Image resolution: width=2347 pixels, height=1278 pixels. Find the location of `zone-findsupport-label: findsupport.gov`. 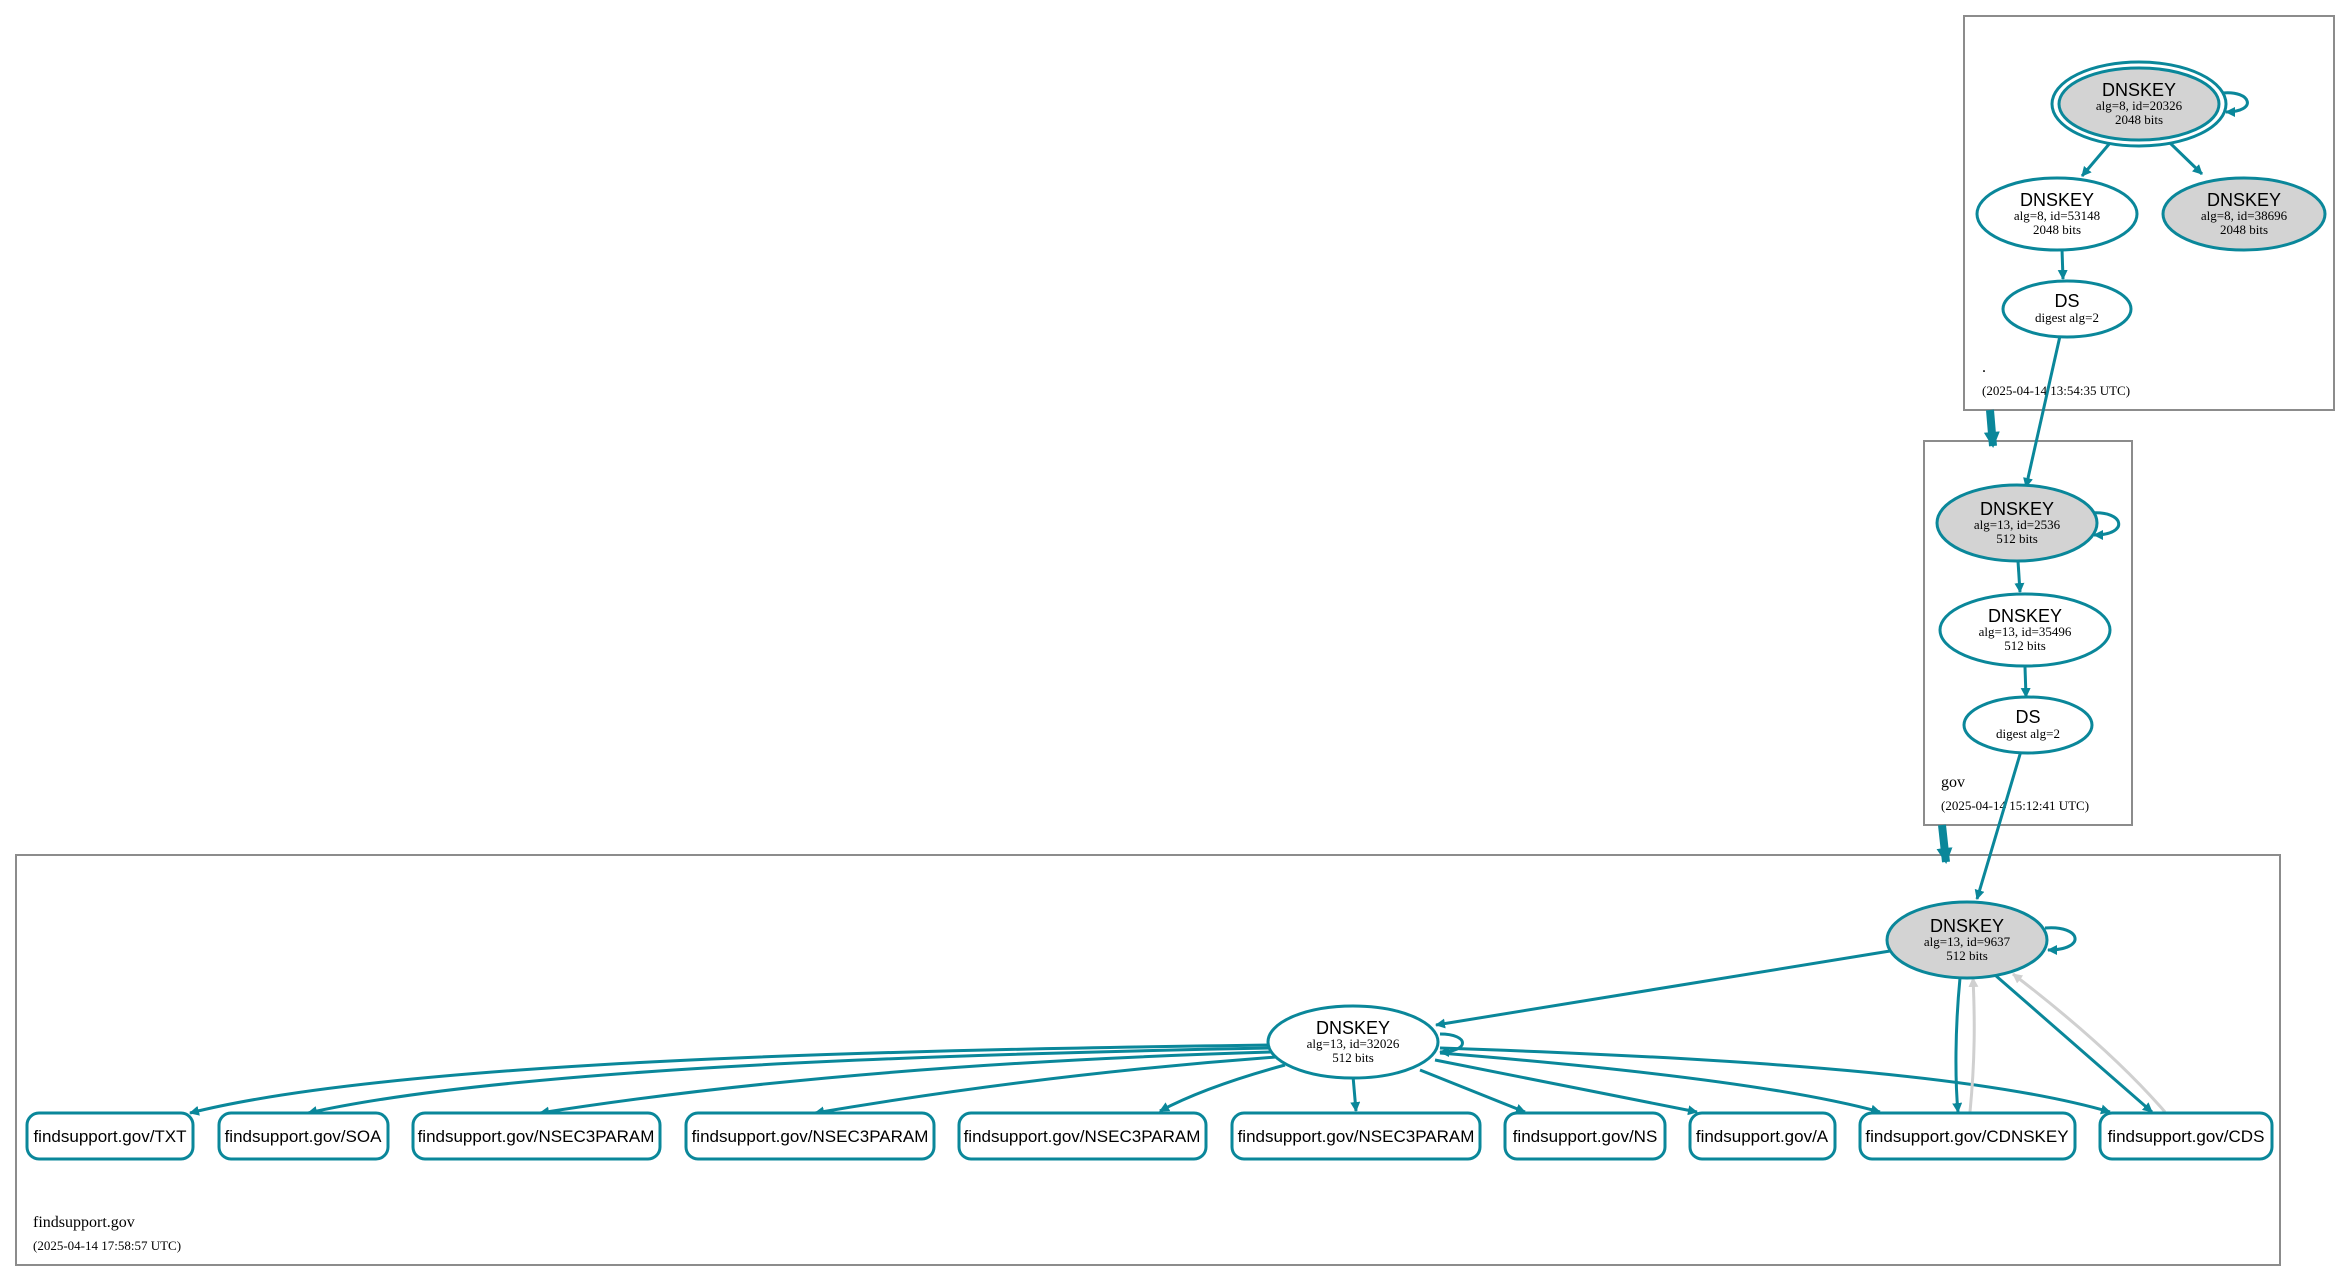

zone-findsupport-label: findsupport.gov is located at coordinates (84, 1222).